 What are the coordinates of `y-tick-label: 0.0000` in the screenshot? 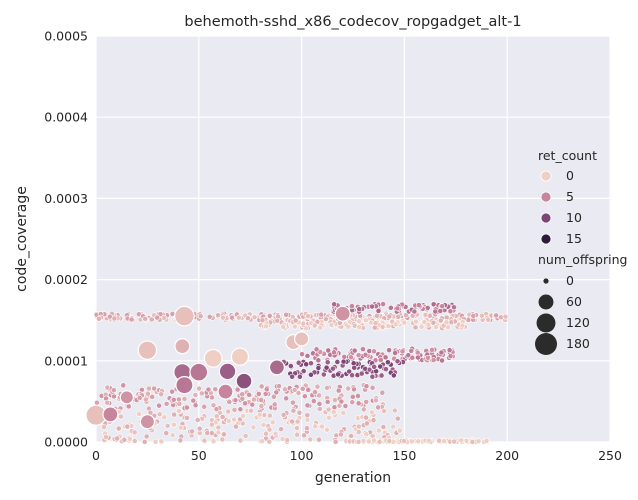 It's located at (66, 442).